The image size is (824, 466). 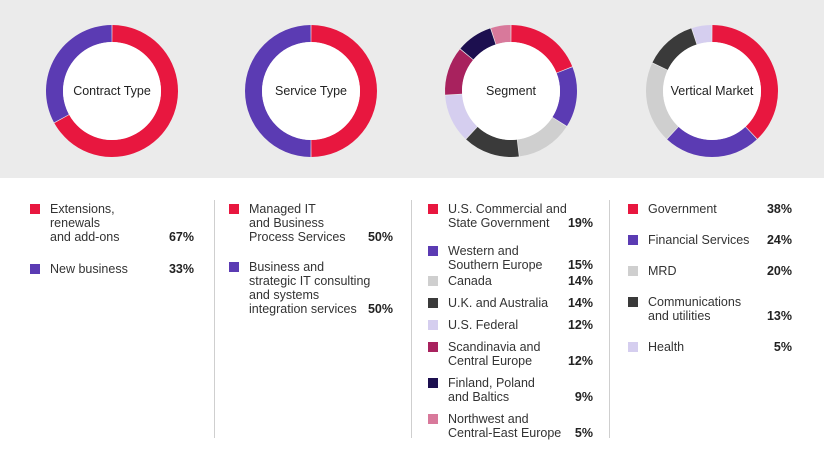 I want to click on legend-value: 24%, so click(x=779, y=240).